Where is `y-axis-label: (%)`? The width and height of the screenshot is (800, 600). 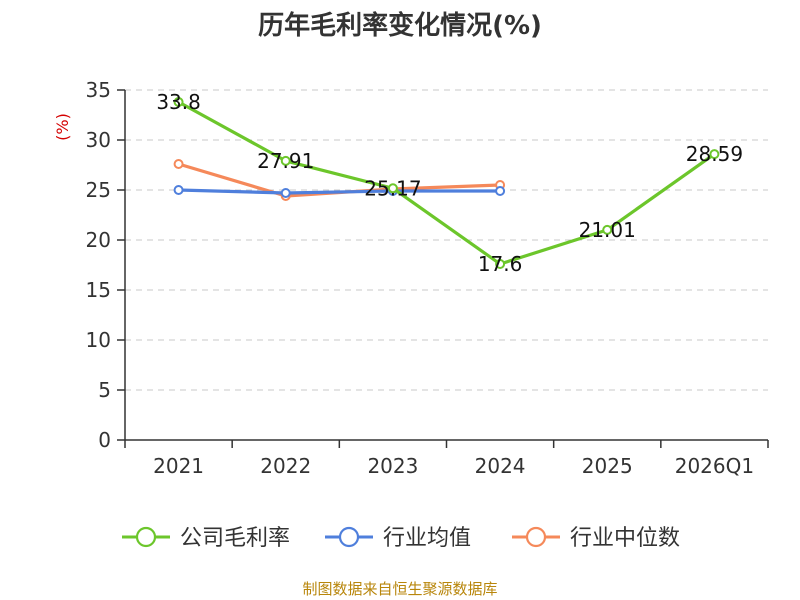 y-axis-label: (%) is located at coordinates (62, 127).